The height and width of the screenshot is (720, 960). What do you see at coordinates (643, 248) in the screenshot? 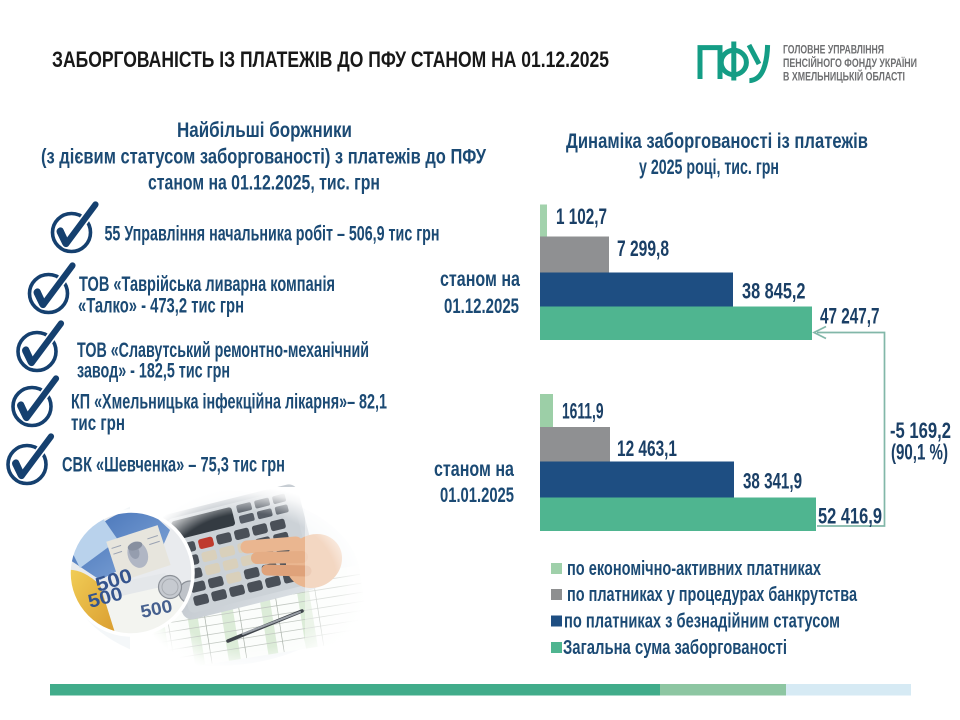
I see `svg-text: 7 299,8` at bounding box center [643, 248].